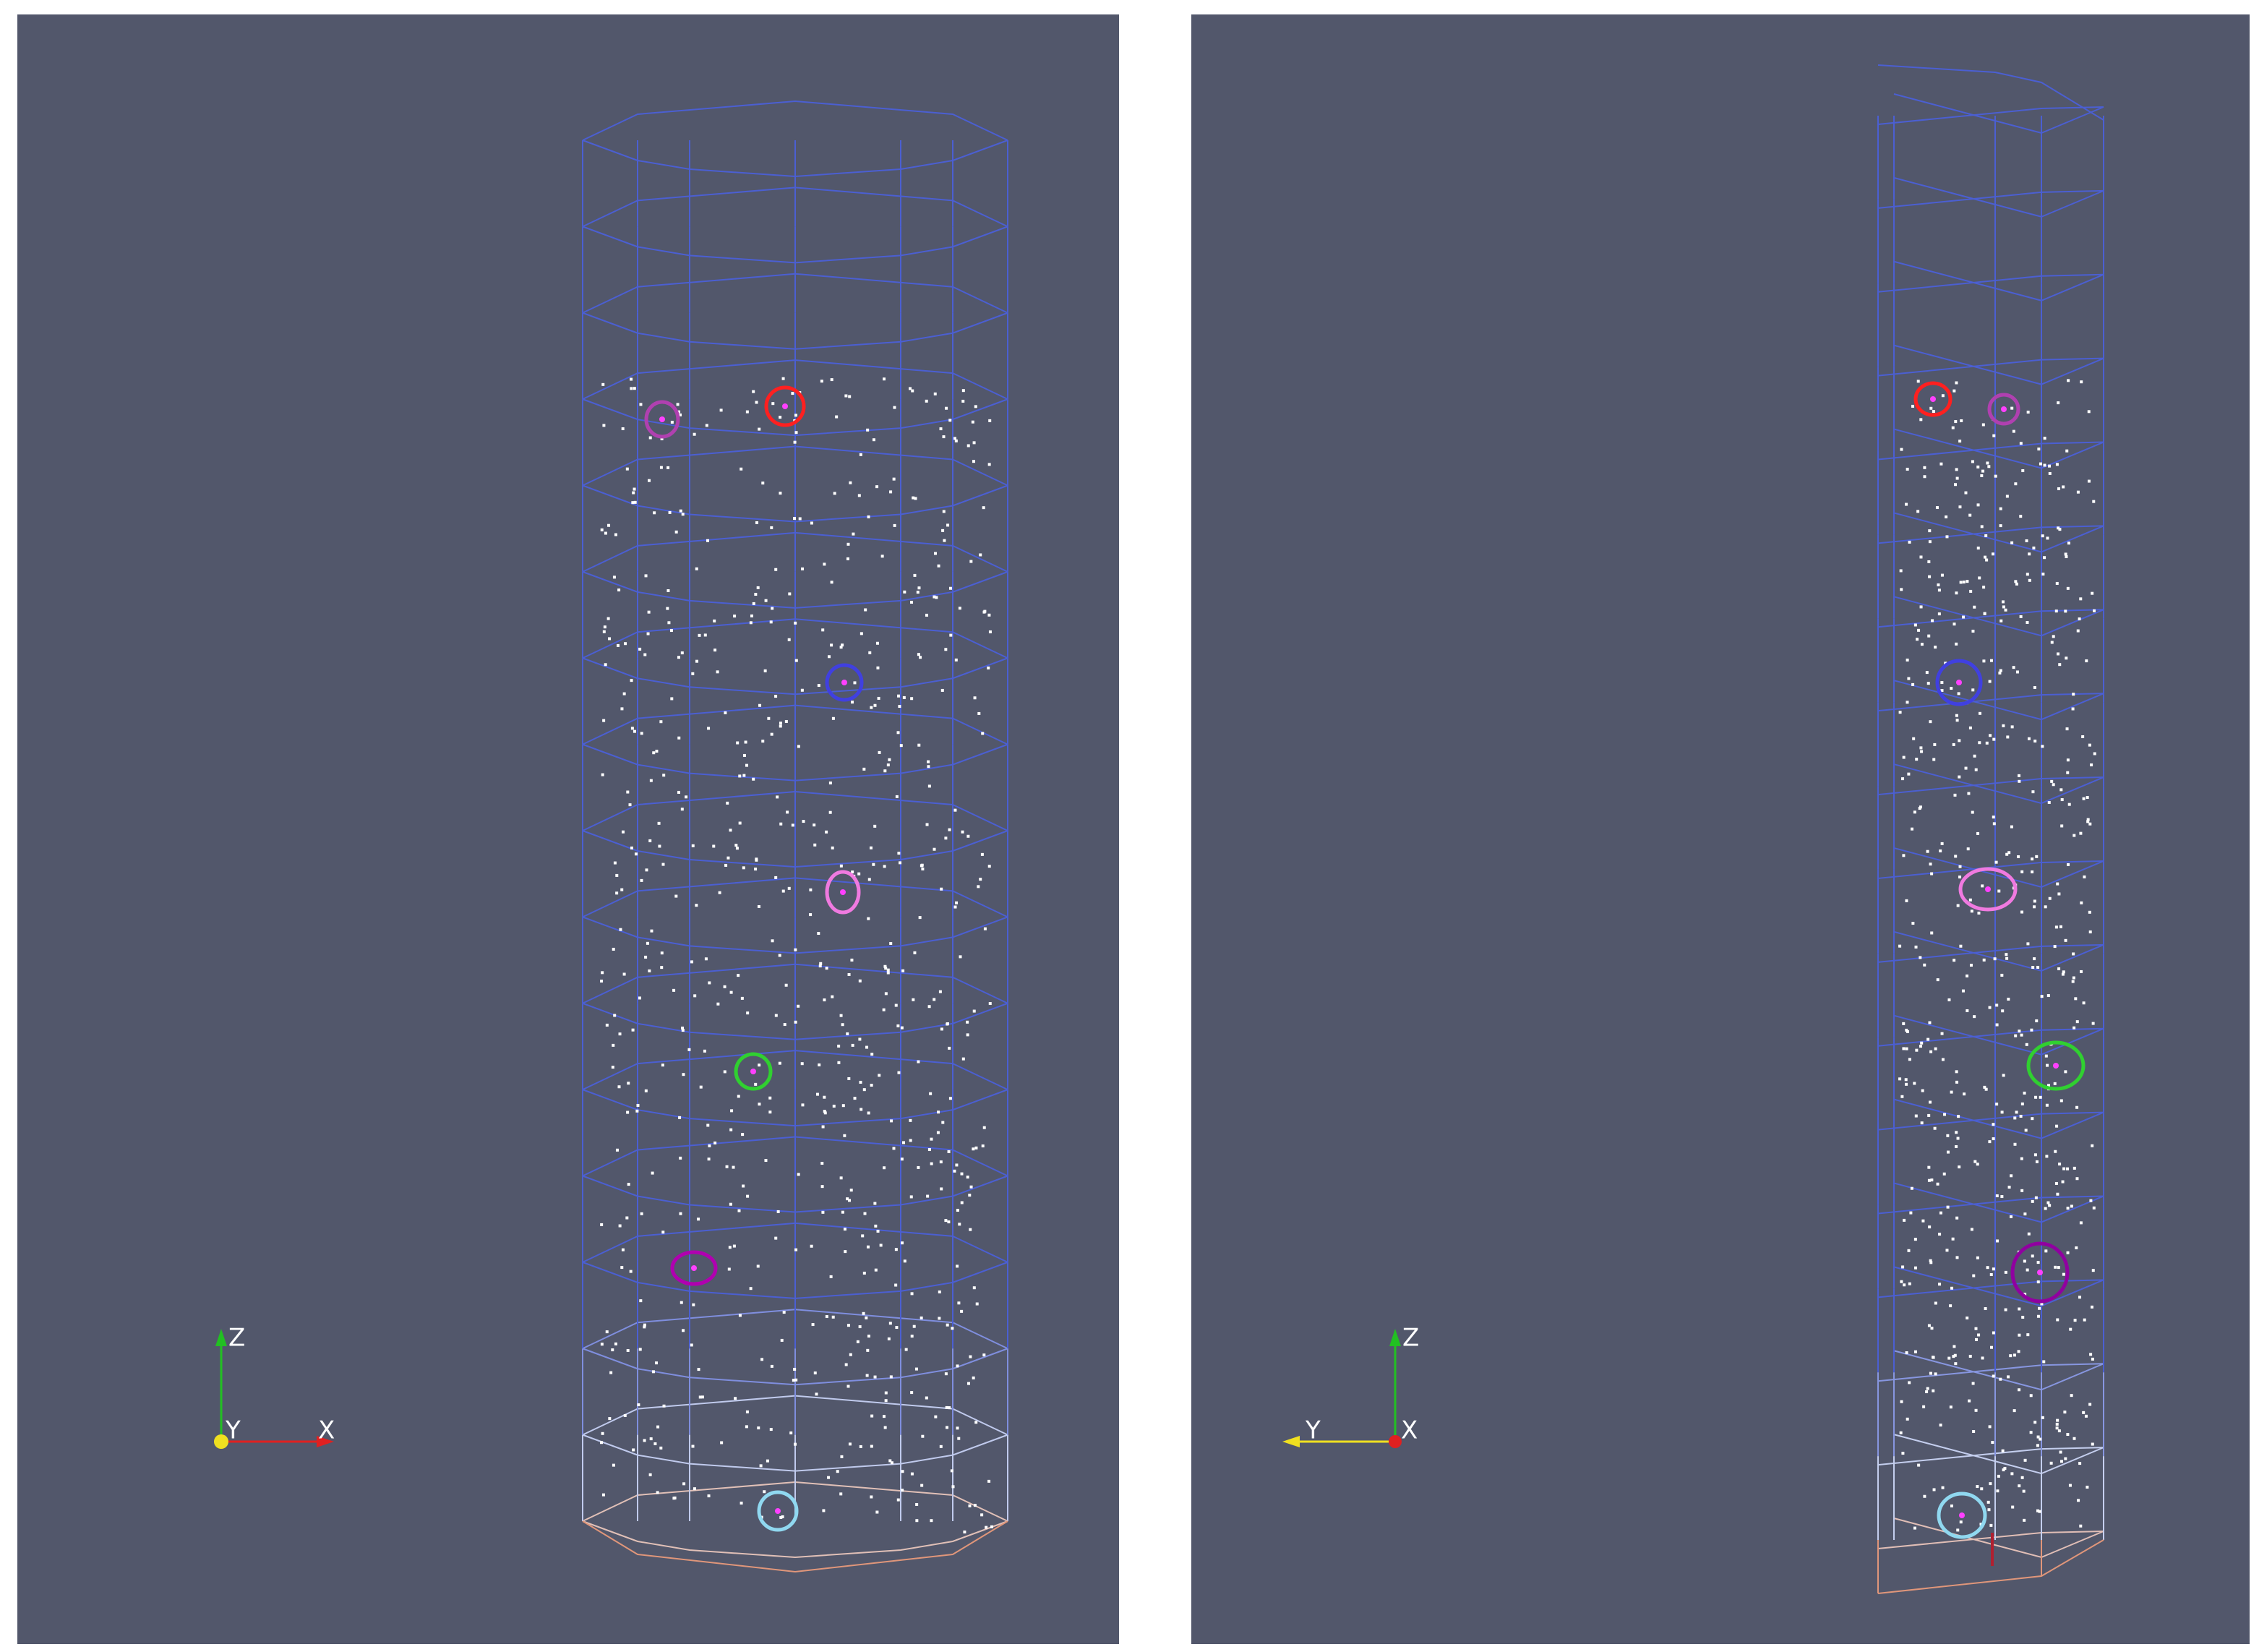 The image size is (2259, 1652). What do you see at coordinates (221, 1338) in the screenshot?
I see `z-arrow` at bounding box center [221, 1338].